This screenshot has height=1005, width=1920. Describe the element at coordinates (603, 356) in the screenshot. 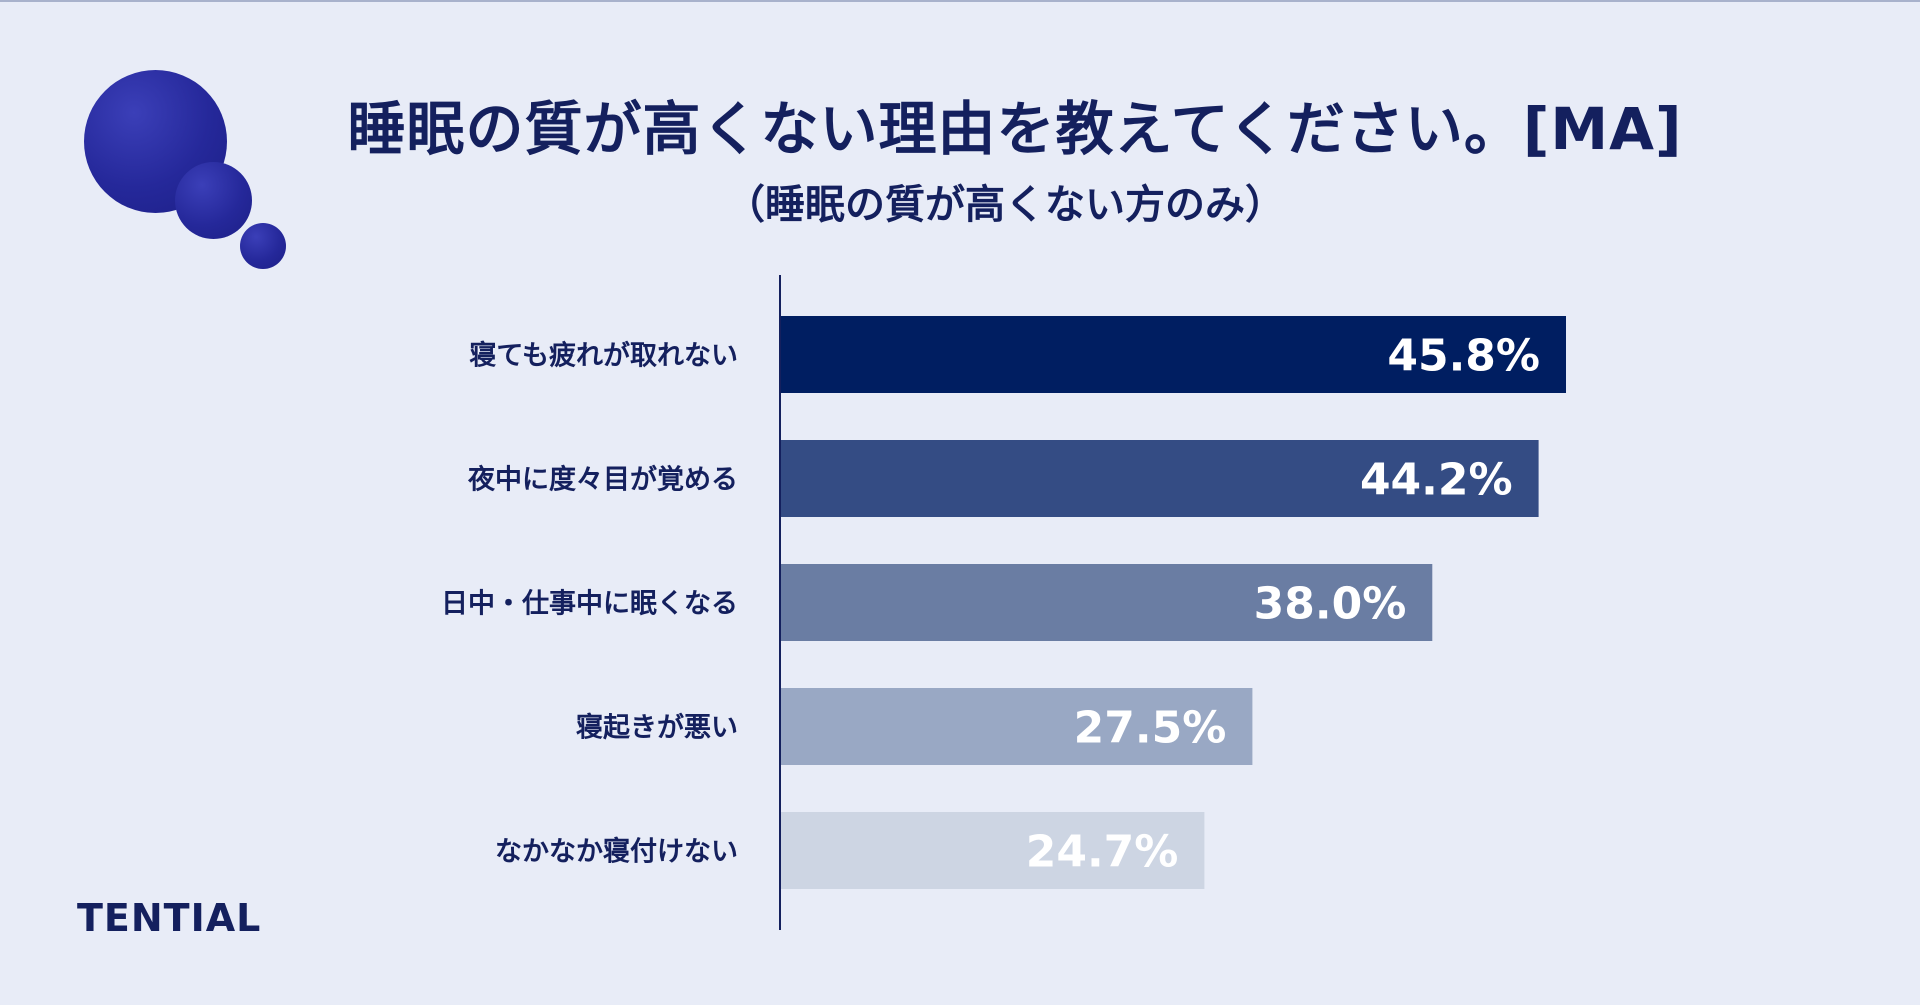

I see `category-label-1: 寝ても疲れが取れない` at that location.